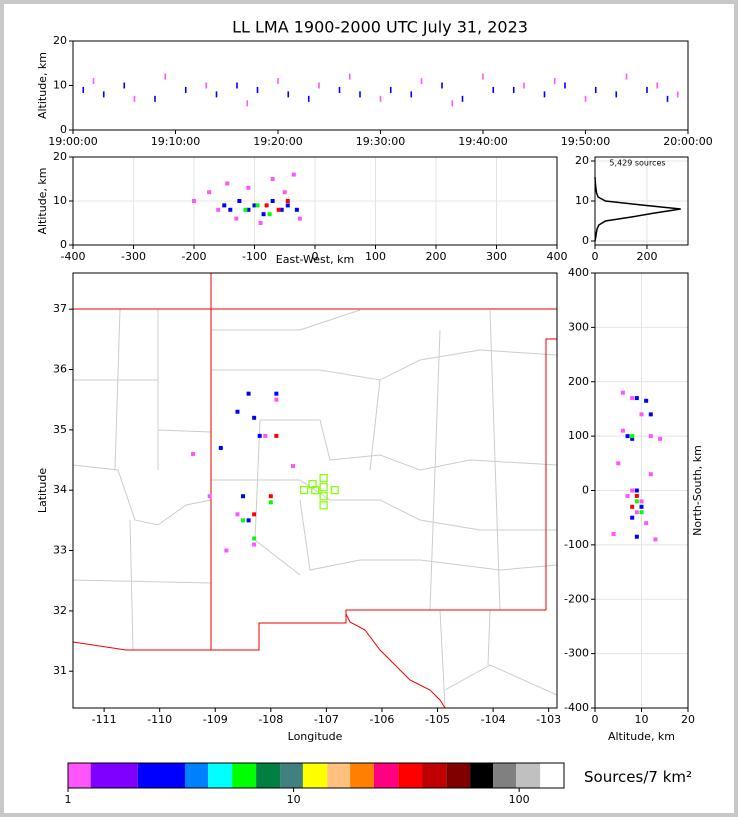 The width and height of the screenshot is (738, 817). I want to click on x-tick-label: -111, so click(104, 719).